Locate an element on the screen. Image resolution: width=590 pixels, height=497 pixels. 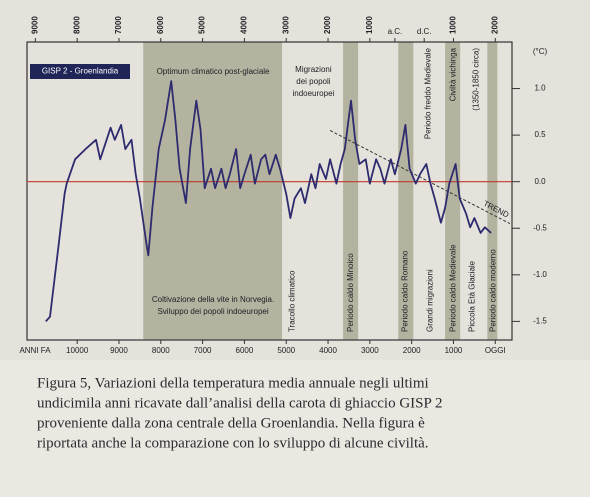
x-tick-label: 7000 is located at coordinates (203, 350).